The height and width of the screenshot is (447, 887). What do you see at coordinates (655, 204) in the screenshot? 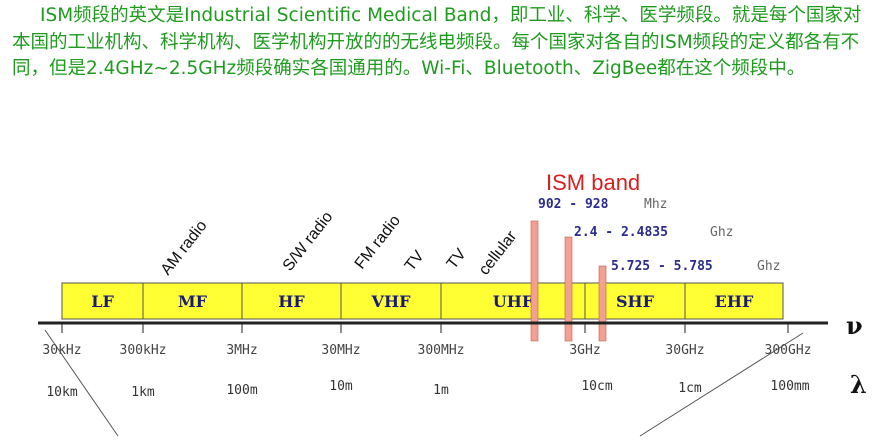
I see `svg-text: Mhz` at bounding box center [655, 204].